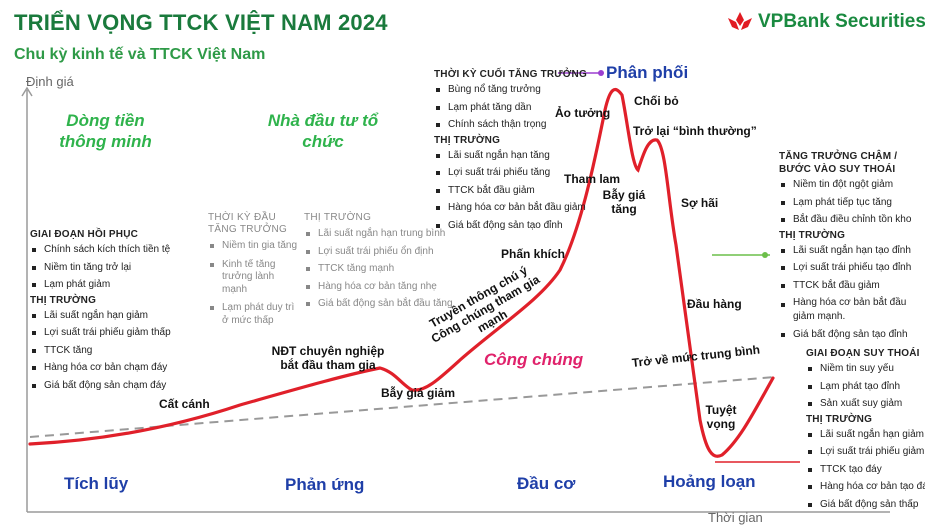  Describe the element at coordinates (105, 131) in the screenshot. I see `smart-money-label: Dòng tiền thông minh` at that location.